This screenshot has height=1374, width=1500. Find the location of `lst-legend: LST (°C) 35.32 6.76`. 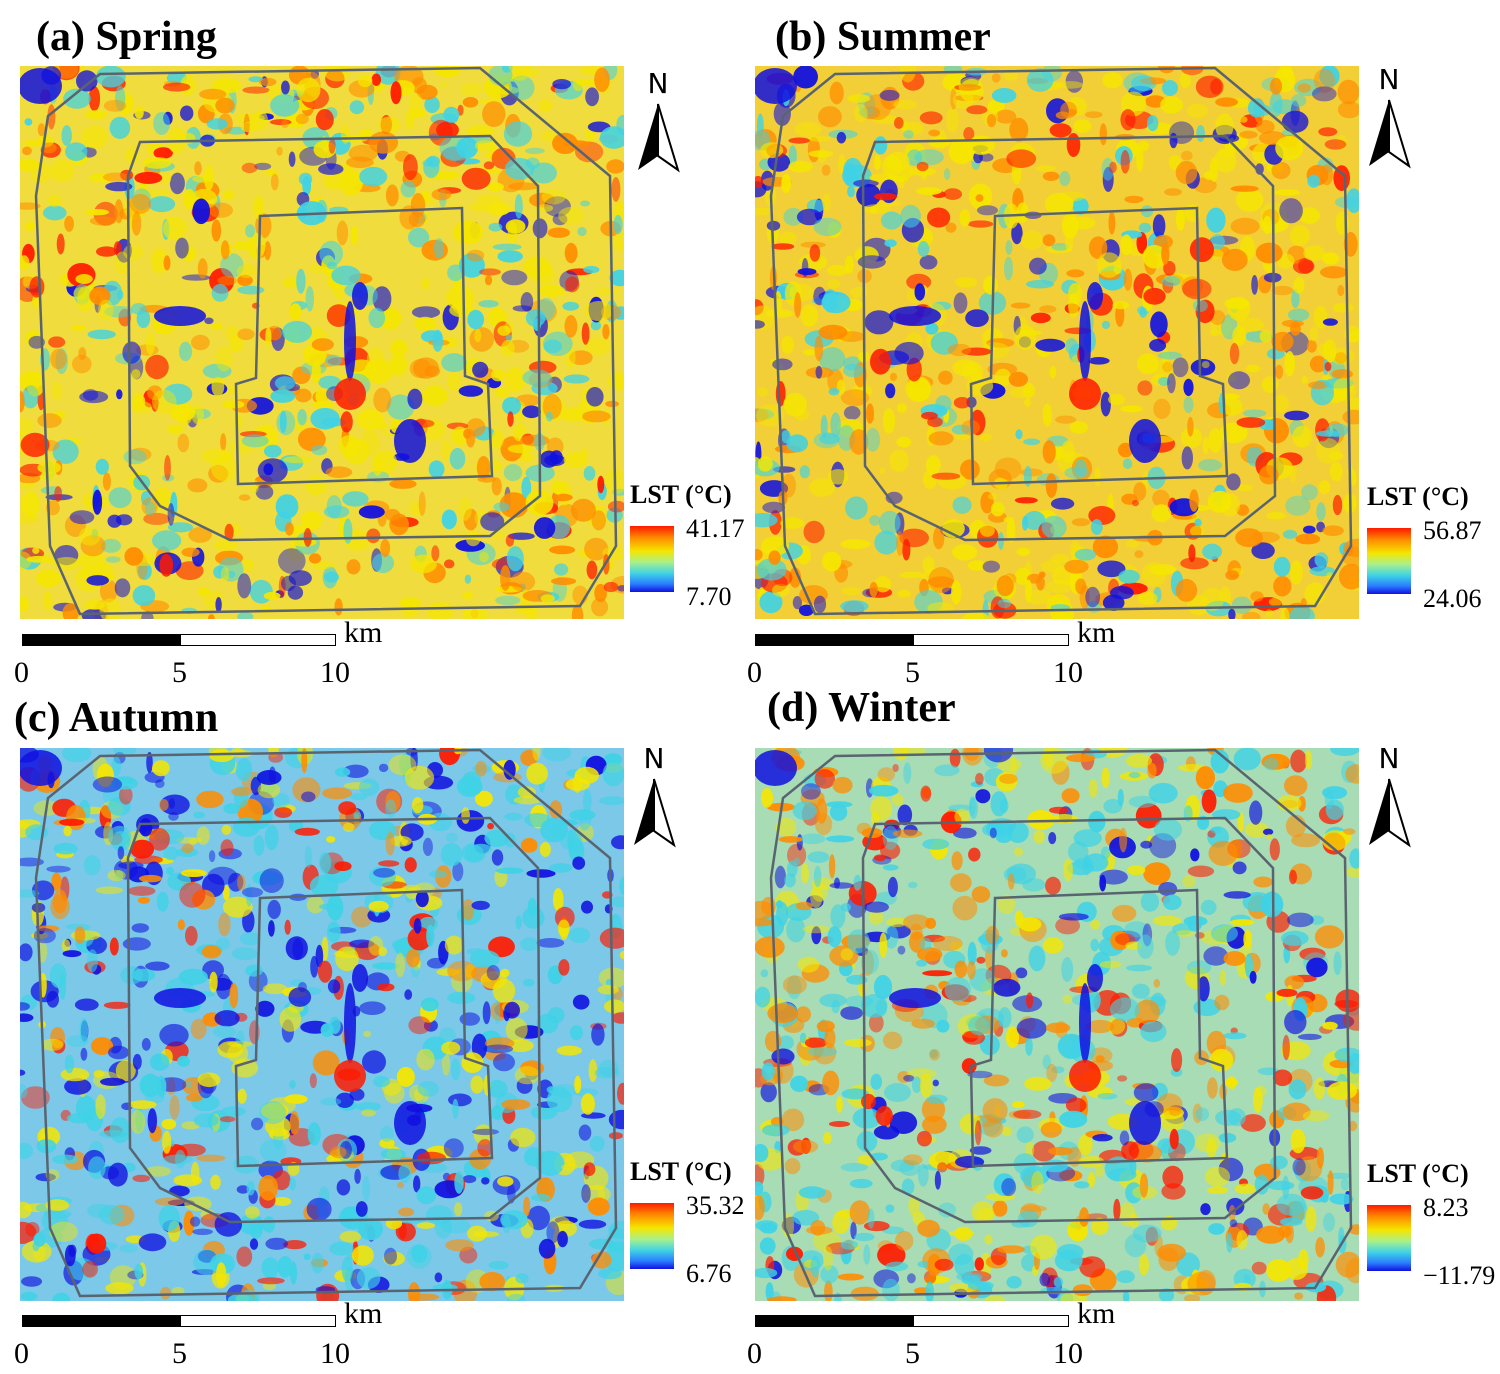

lst-legend: LST (°C) 35.32 6.76 is located at coordinates (695, 1227).